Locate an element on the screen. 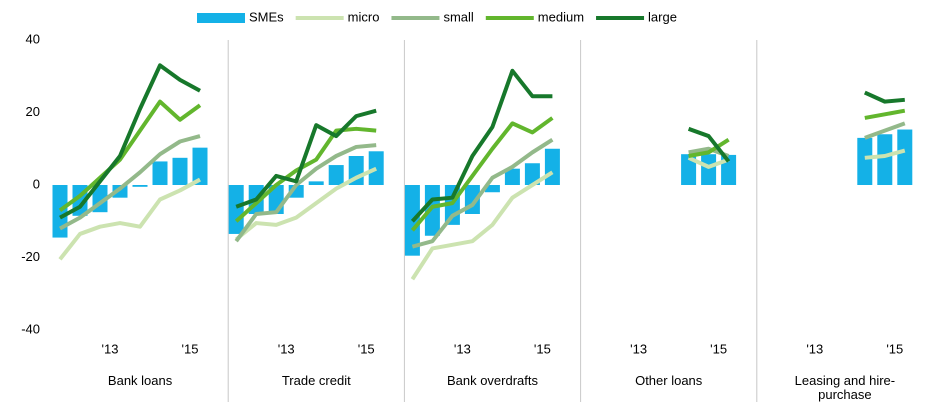 The height and width of the screenshot is (402, 933). legend-label: large is located at coordinates (662, 16).